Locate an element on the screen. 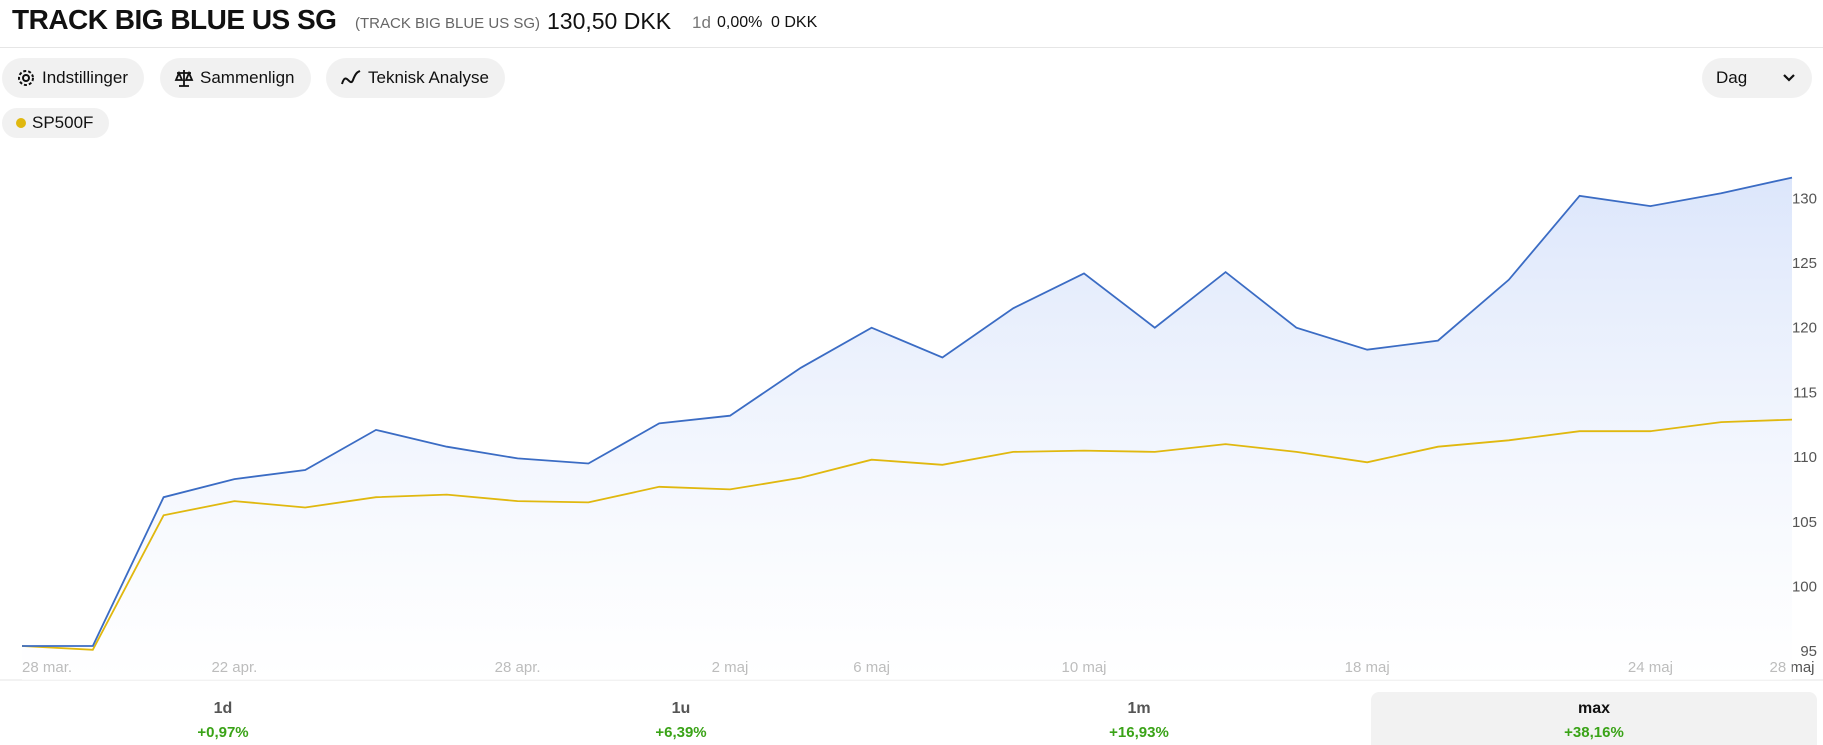  legend-dot is located at coordinates (21, 123).